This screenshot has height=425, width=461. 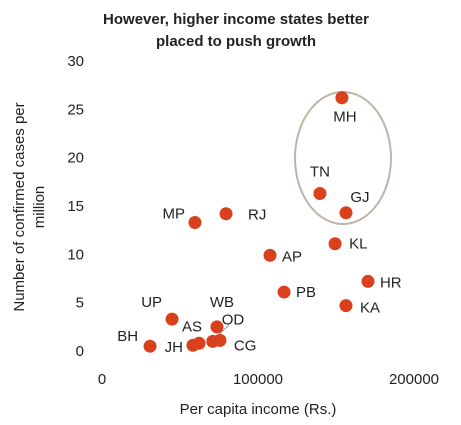 What do you see at coordinates (39, 207) in the screenshot?
I see `y-axis-label: million` at bounding box center [39, 207].